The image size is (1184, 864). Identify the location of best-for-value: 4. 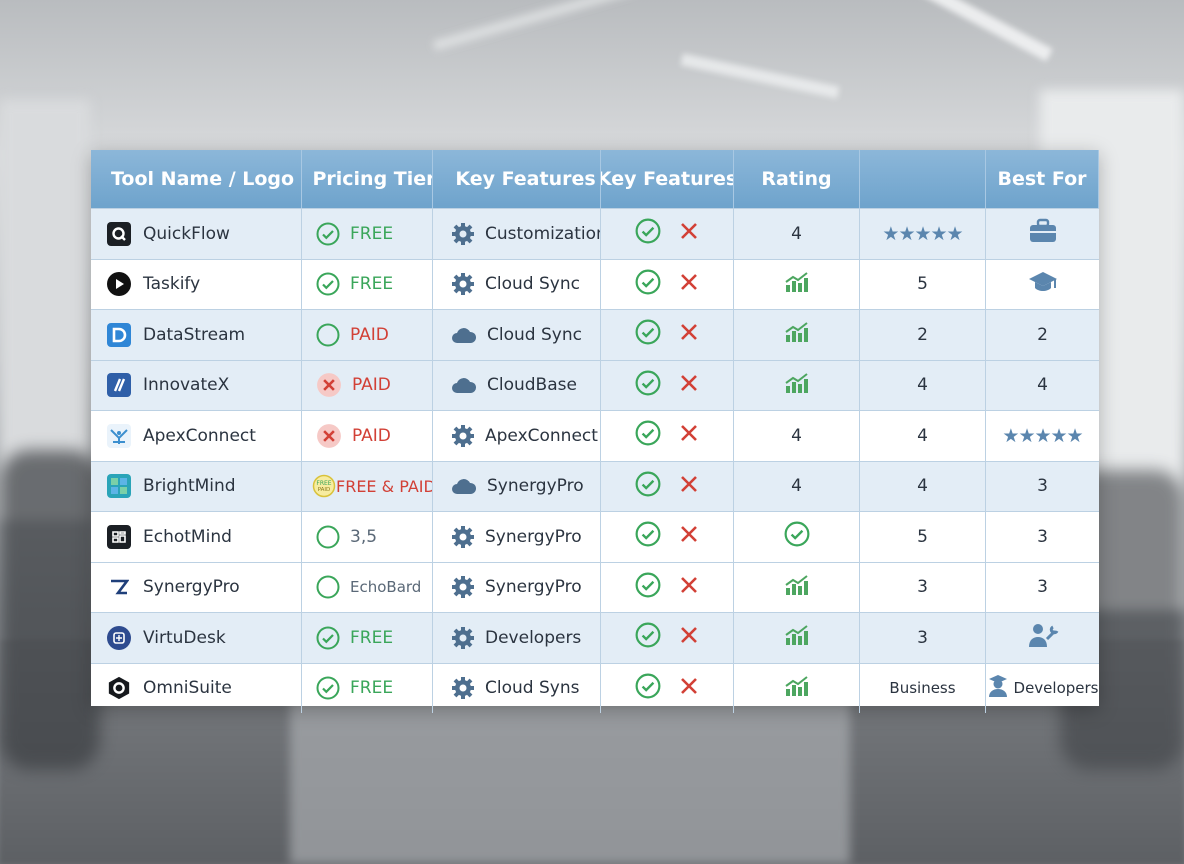
(1042, 385).